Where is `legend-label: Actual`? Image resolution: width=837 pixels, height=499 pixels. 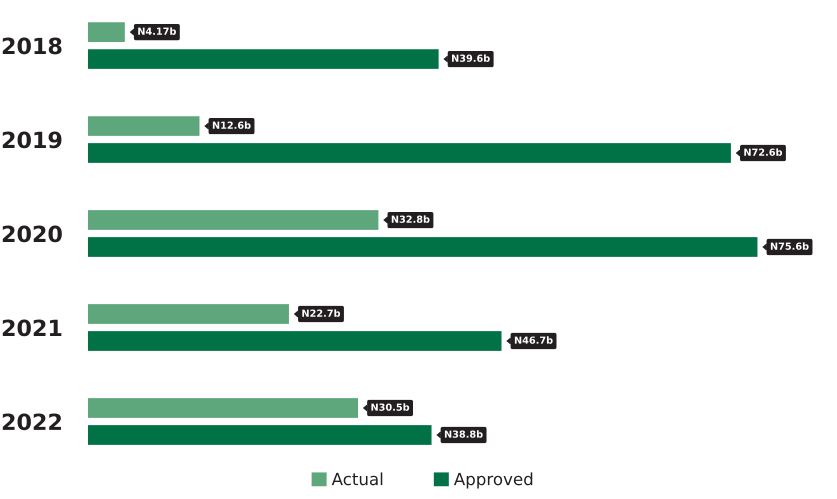
legend-label: Actual is located at coordinates (357, 479).